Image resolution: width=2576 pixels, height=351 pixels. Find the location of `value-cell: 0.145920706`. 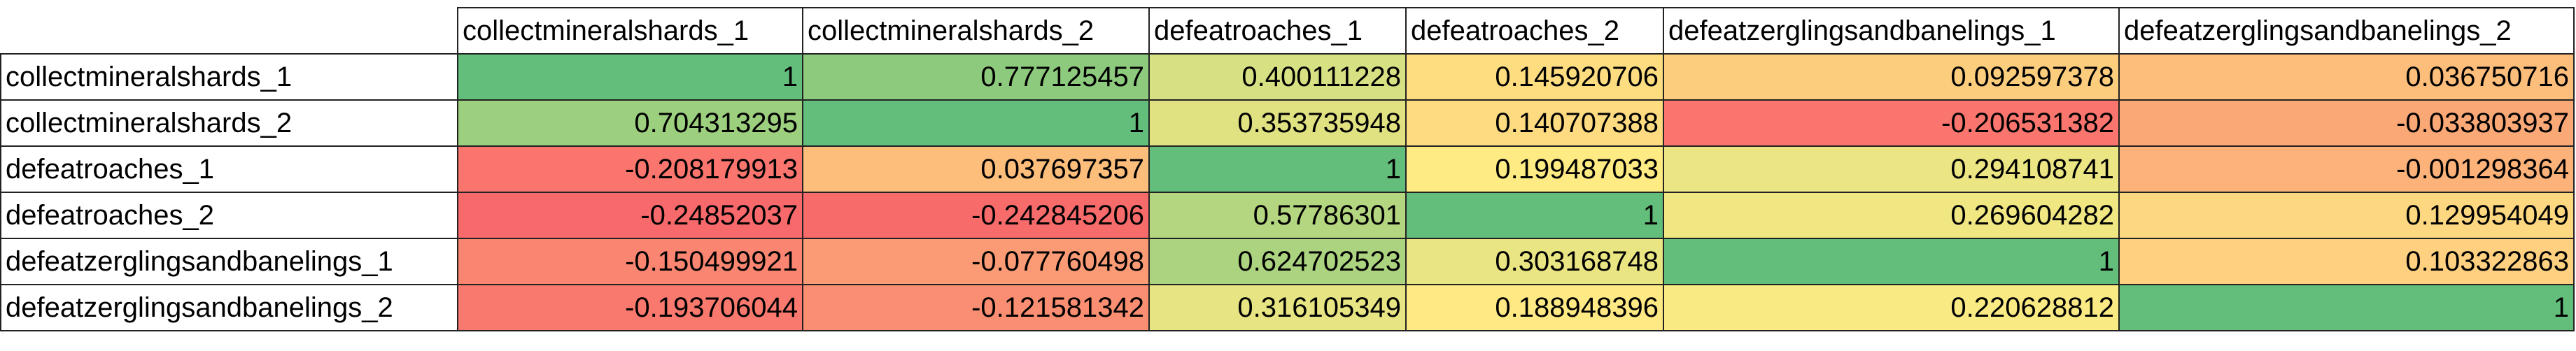

value-cell: 0.145920706 is located at coordinates (1534, 77).